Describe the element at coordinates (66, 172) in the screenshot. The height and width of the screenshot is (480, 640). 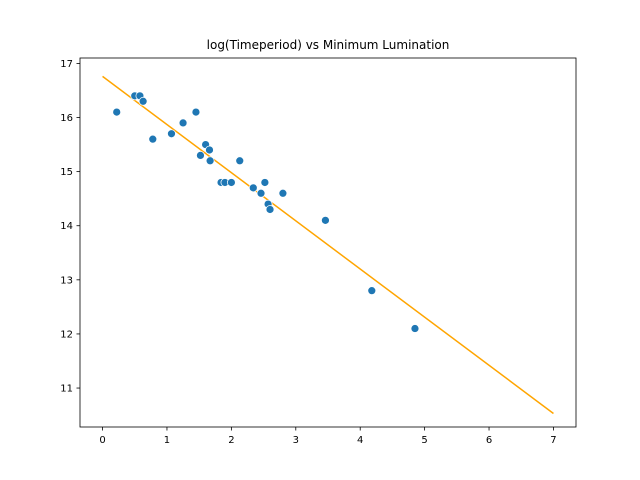
I see `y-tick-label: 15` at that location.